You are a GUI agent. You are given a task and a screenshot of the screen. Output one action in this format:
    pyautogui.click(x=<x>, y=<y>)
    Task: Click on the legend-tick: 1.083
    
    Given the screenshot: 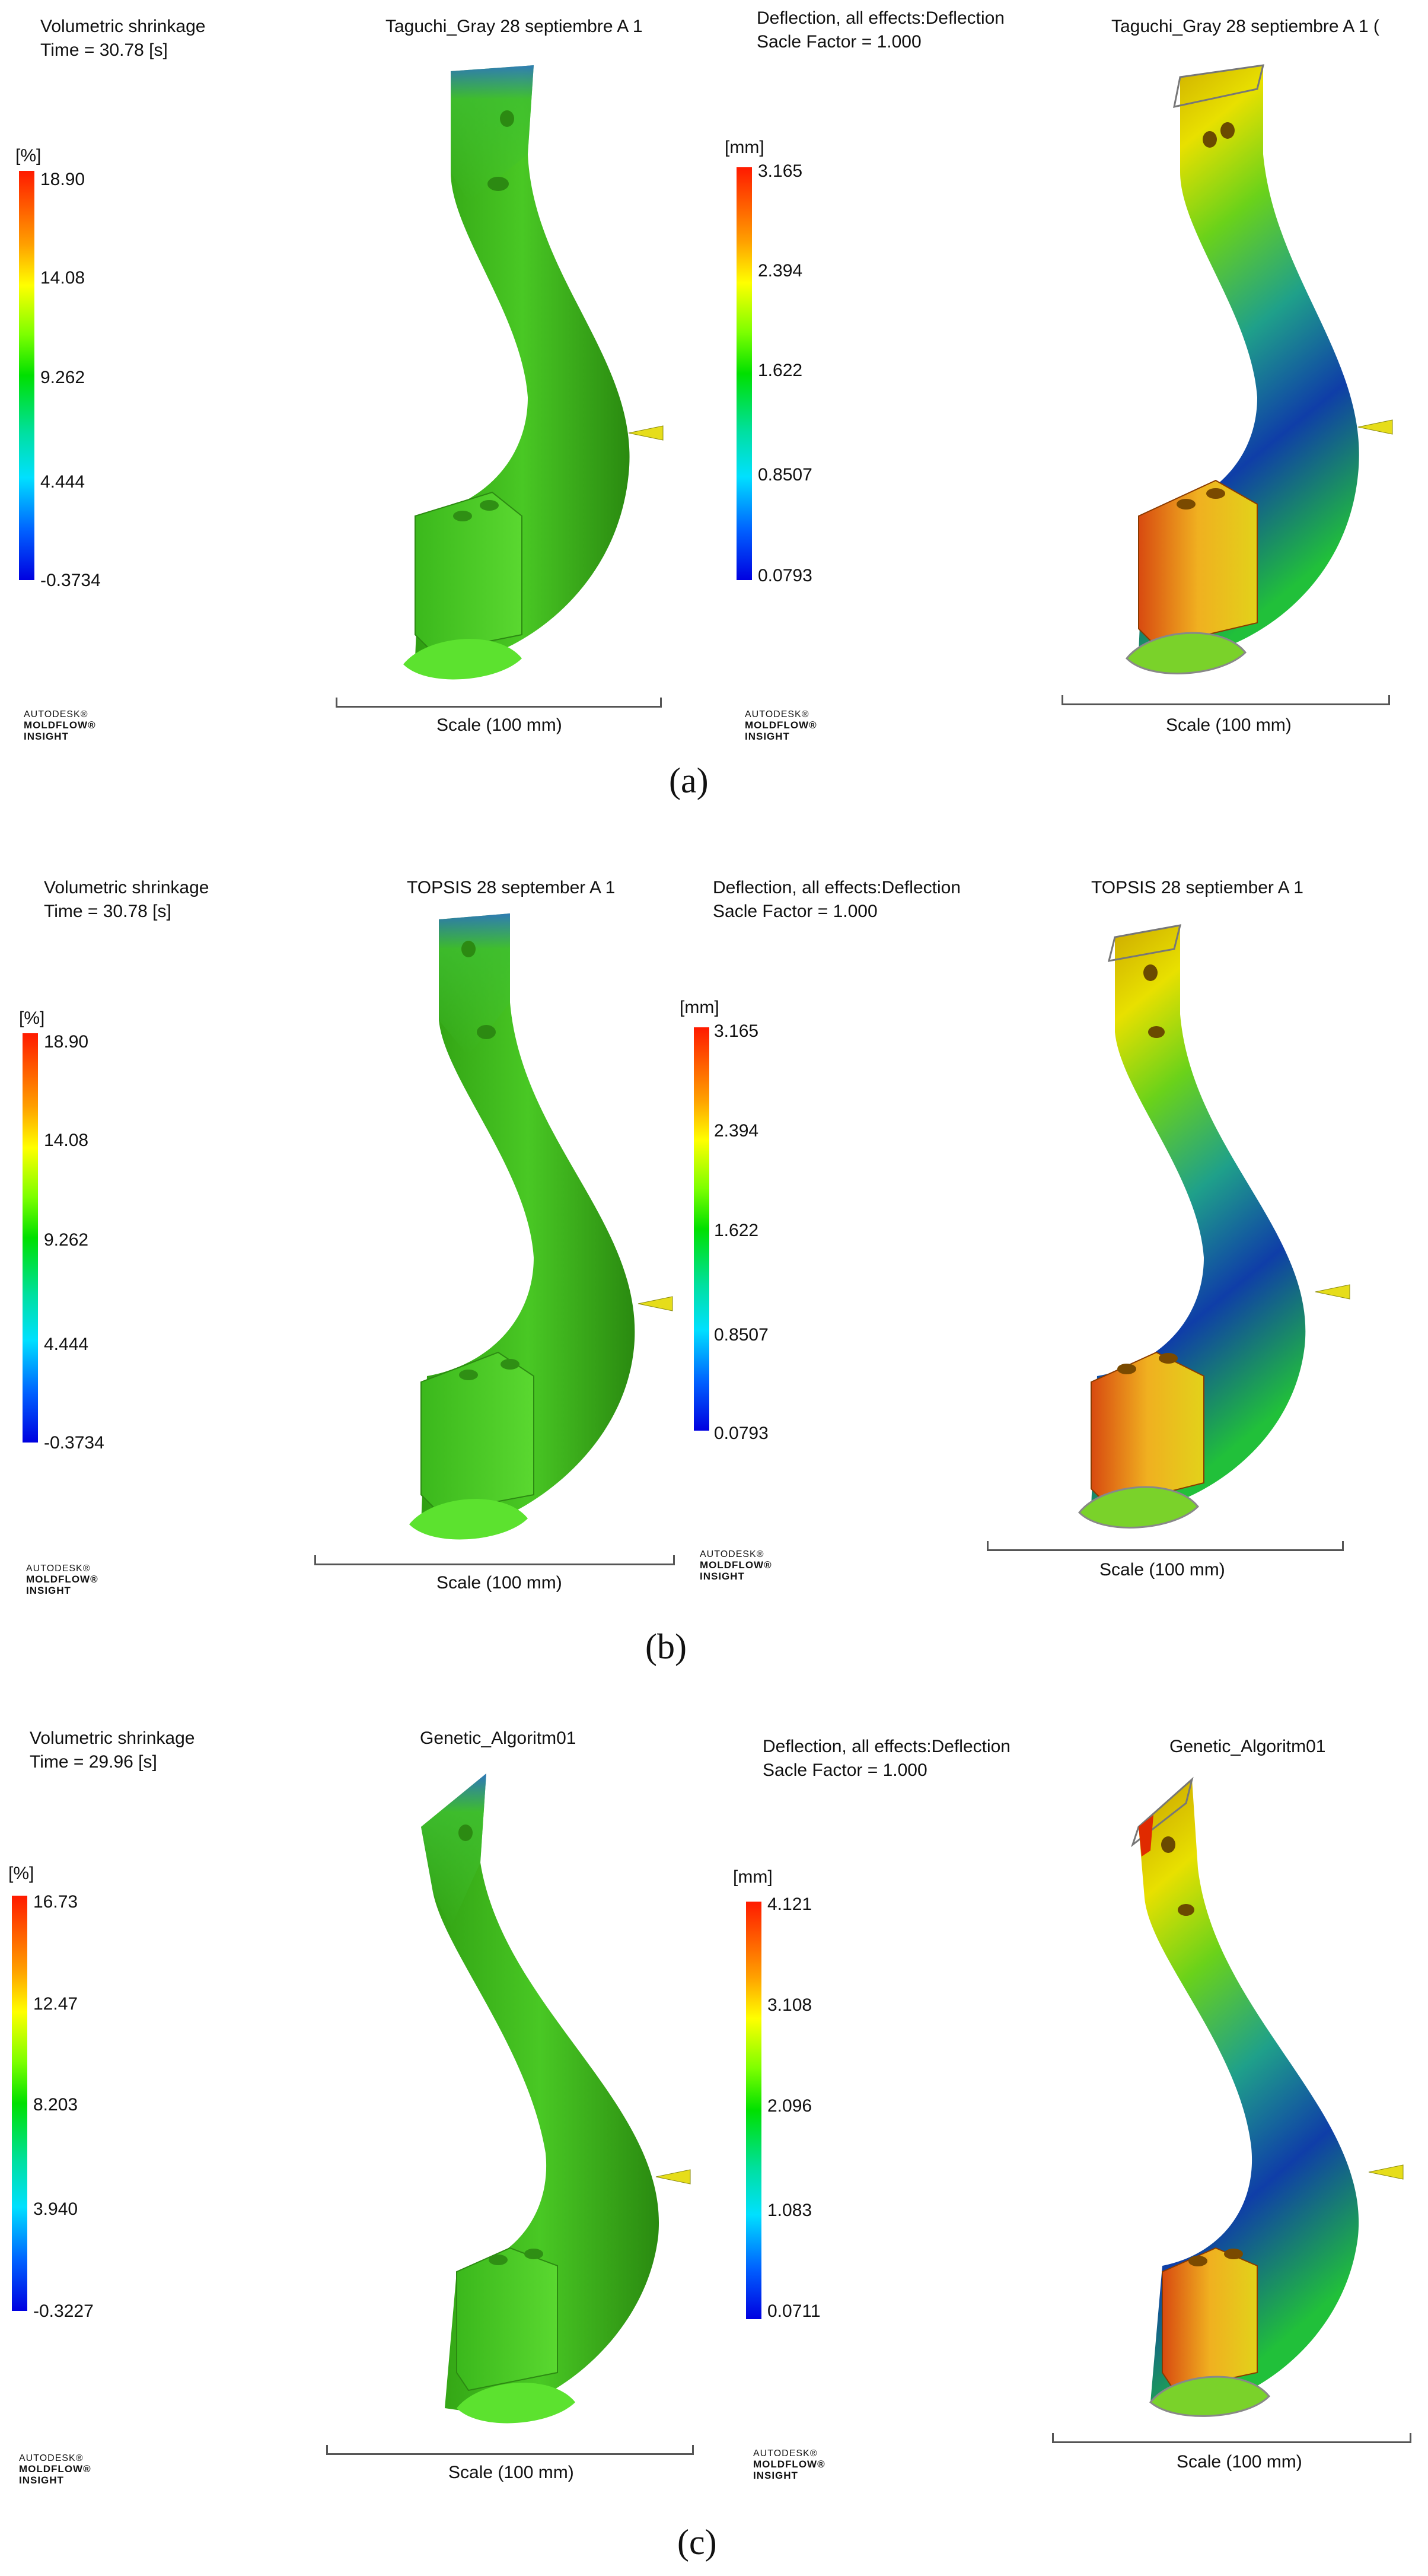 What is the action you would take?
    pyautogui.click(x=789, y=2210)
    